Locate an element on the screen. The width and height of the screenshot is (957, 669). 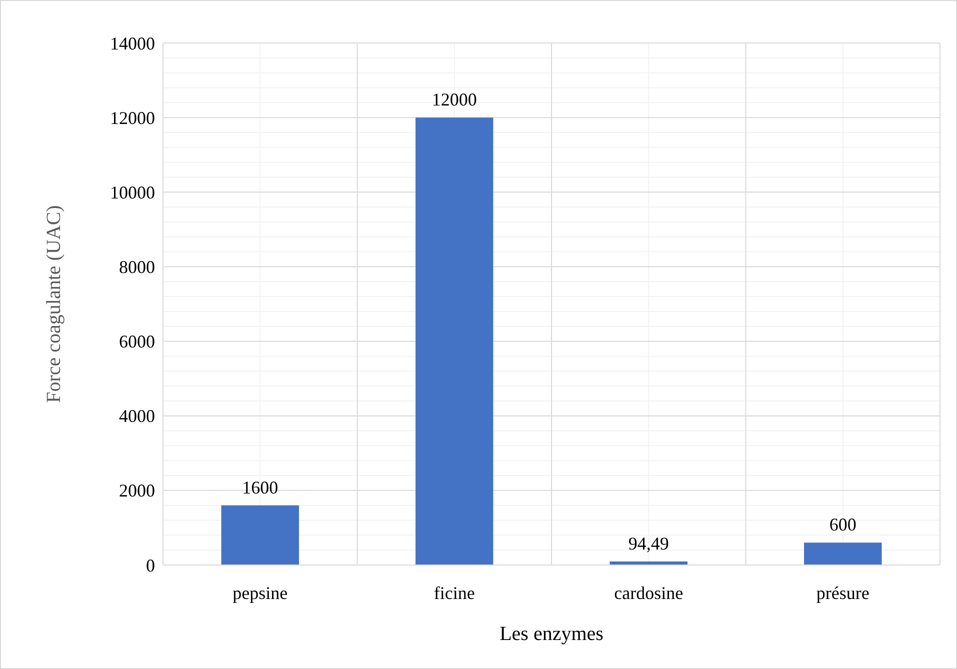
x-tick-label: cardosine is located at coordinates (649, 593).